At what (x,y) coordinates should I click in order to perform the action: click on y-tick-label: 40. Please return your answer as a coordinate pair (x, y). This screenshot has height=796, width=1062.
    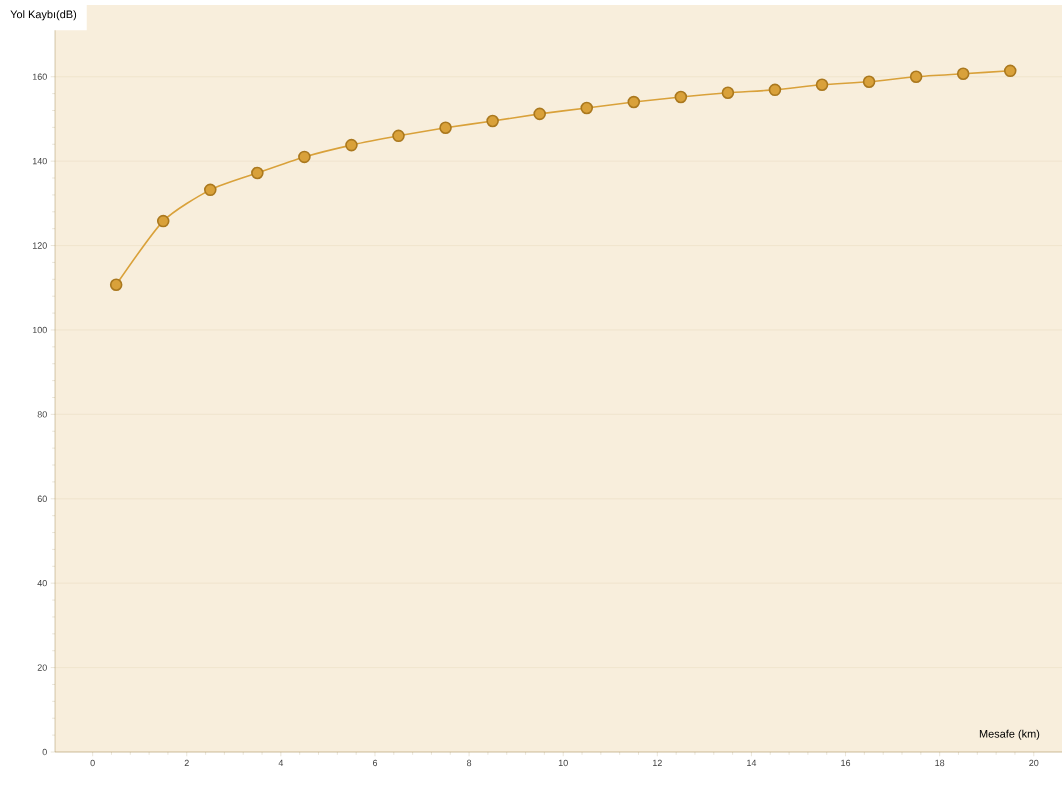
    Looking at the image, I should click on (42, 583).